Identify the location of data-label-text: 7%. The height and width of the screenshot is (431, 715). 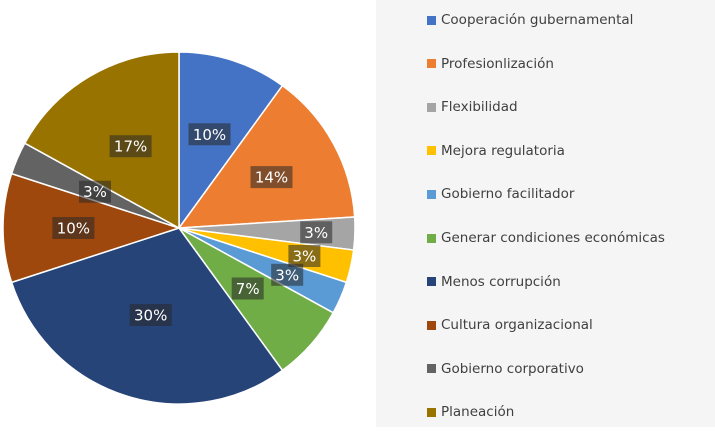
(248, 289).